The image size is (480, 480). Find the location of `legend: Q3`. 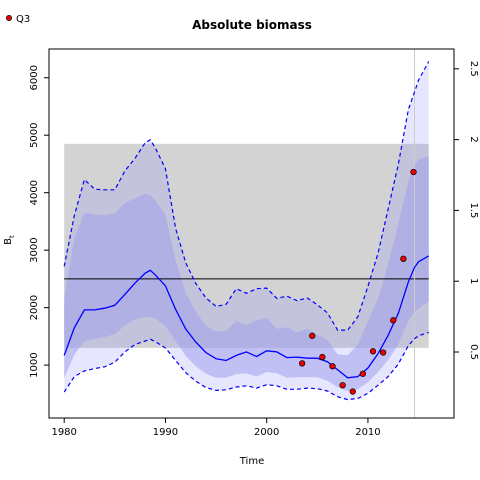

legend: Q3 is located at coordinates (18, 19).